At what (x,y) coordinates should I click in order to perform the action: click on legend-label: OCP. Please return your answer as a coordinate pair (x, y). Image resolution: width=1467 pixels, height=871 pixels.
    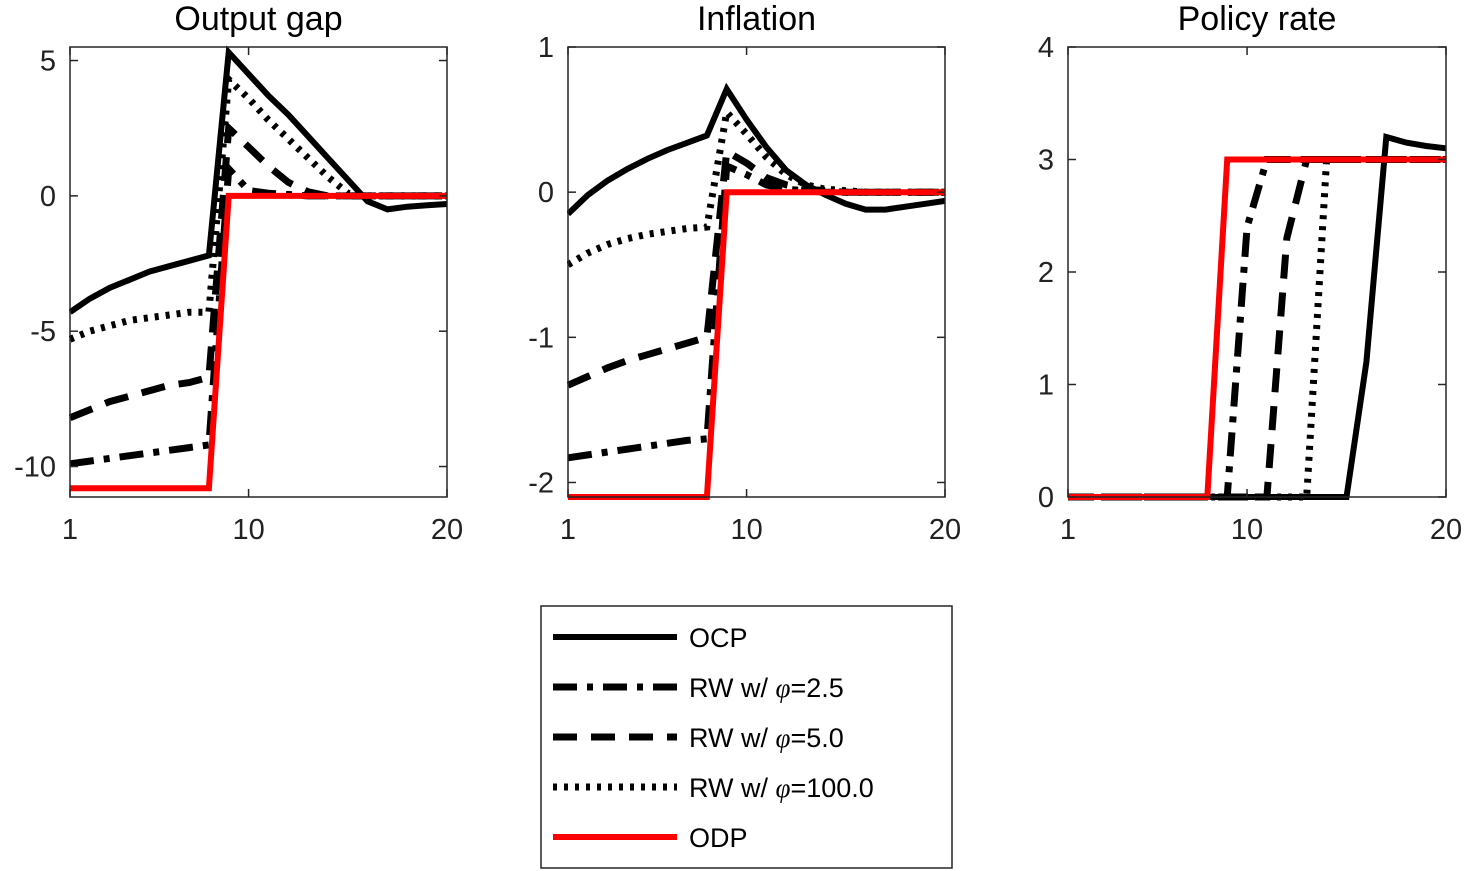
    Looking at the image, I should click on (718, 638).